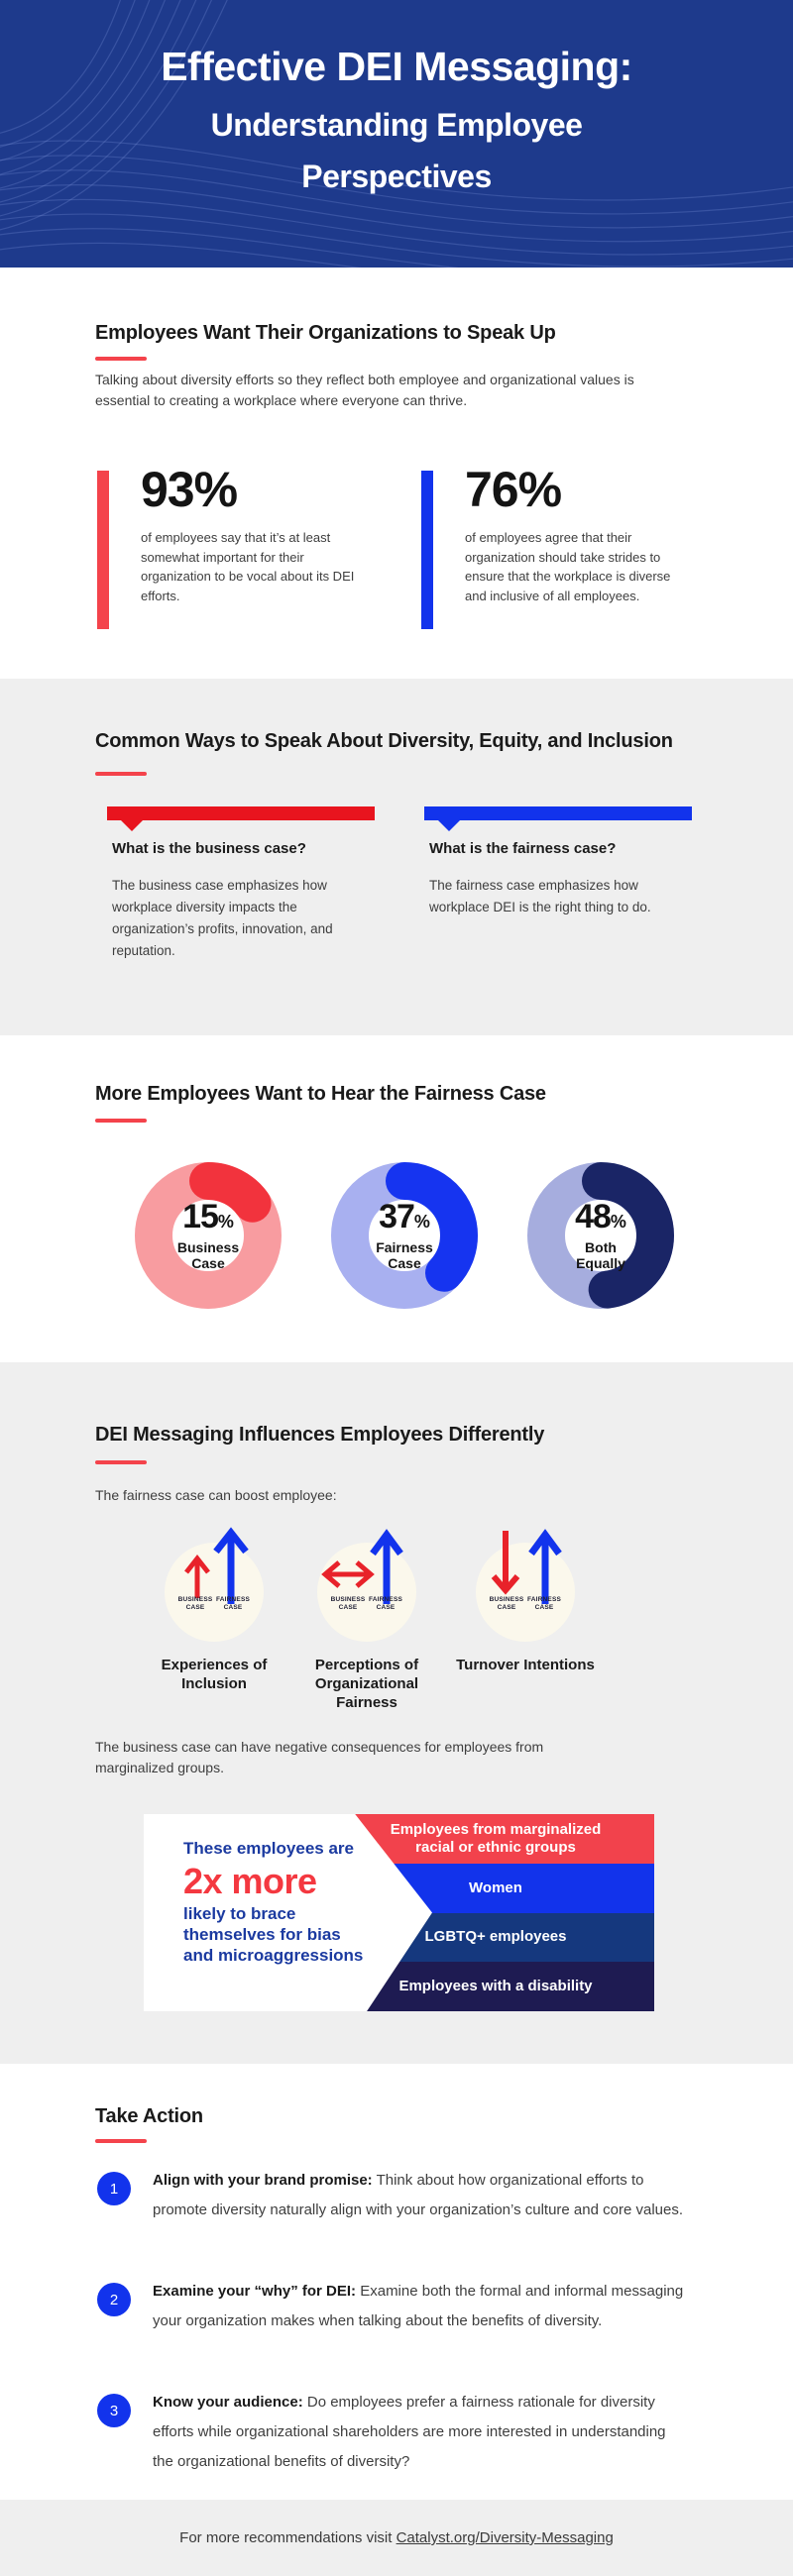 The width and height of the screenshot is (793, 2576). What do you see at coordinates (523, 849) in the screenshot?
I see `case-question: What is the fairness case?` at bounding box center [523, 849].